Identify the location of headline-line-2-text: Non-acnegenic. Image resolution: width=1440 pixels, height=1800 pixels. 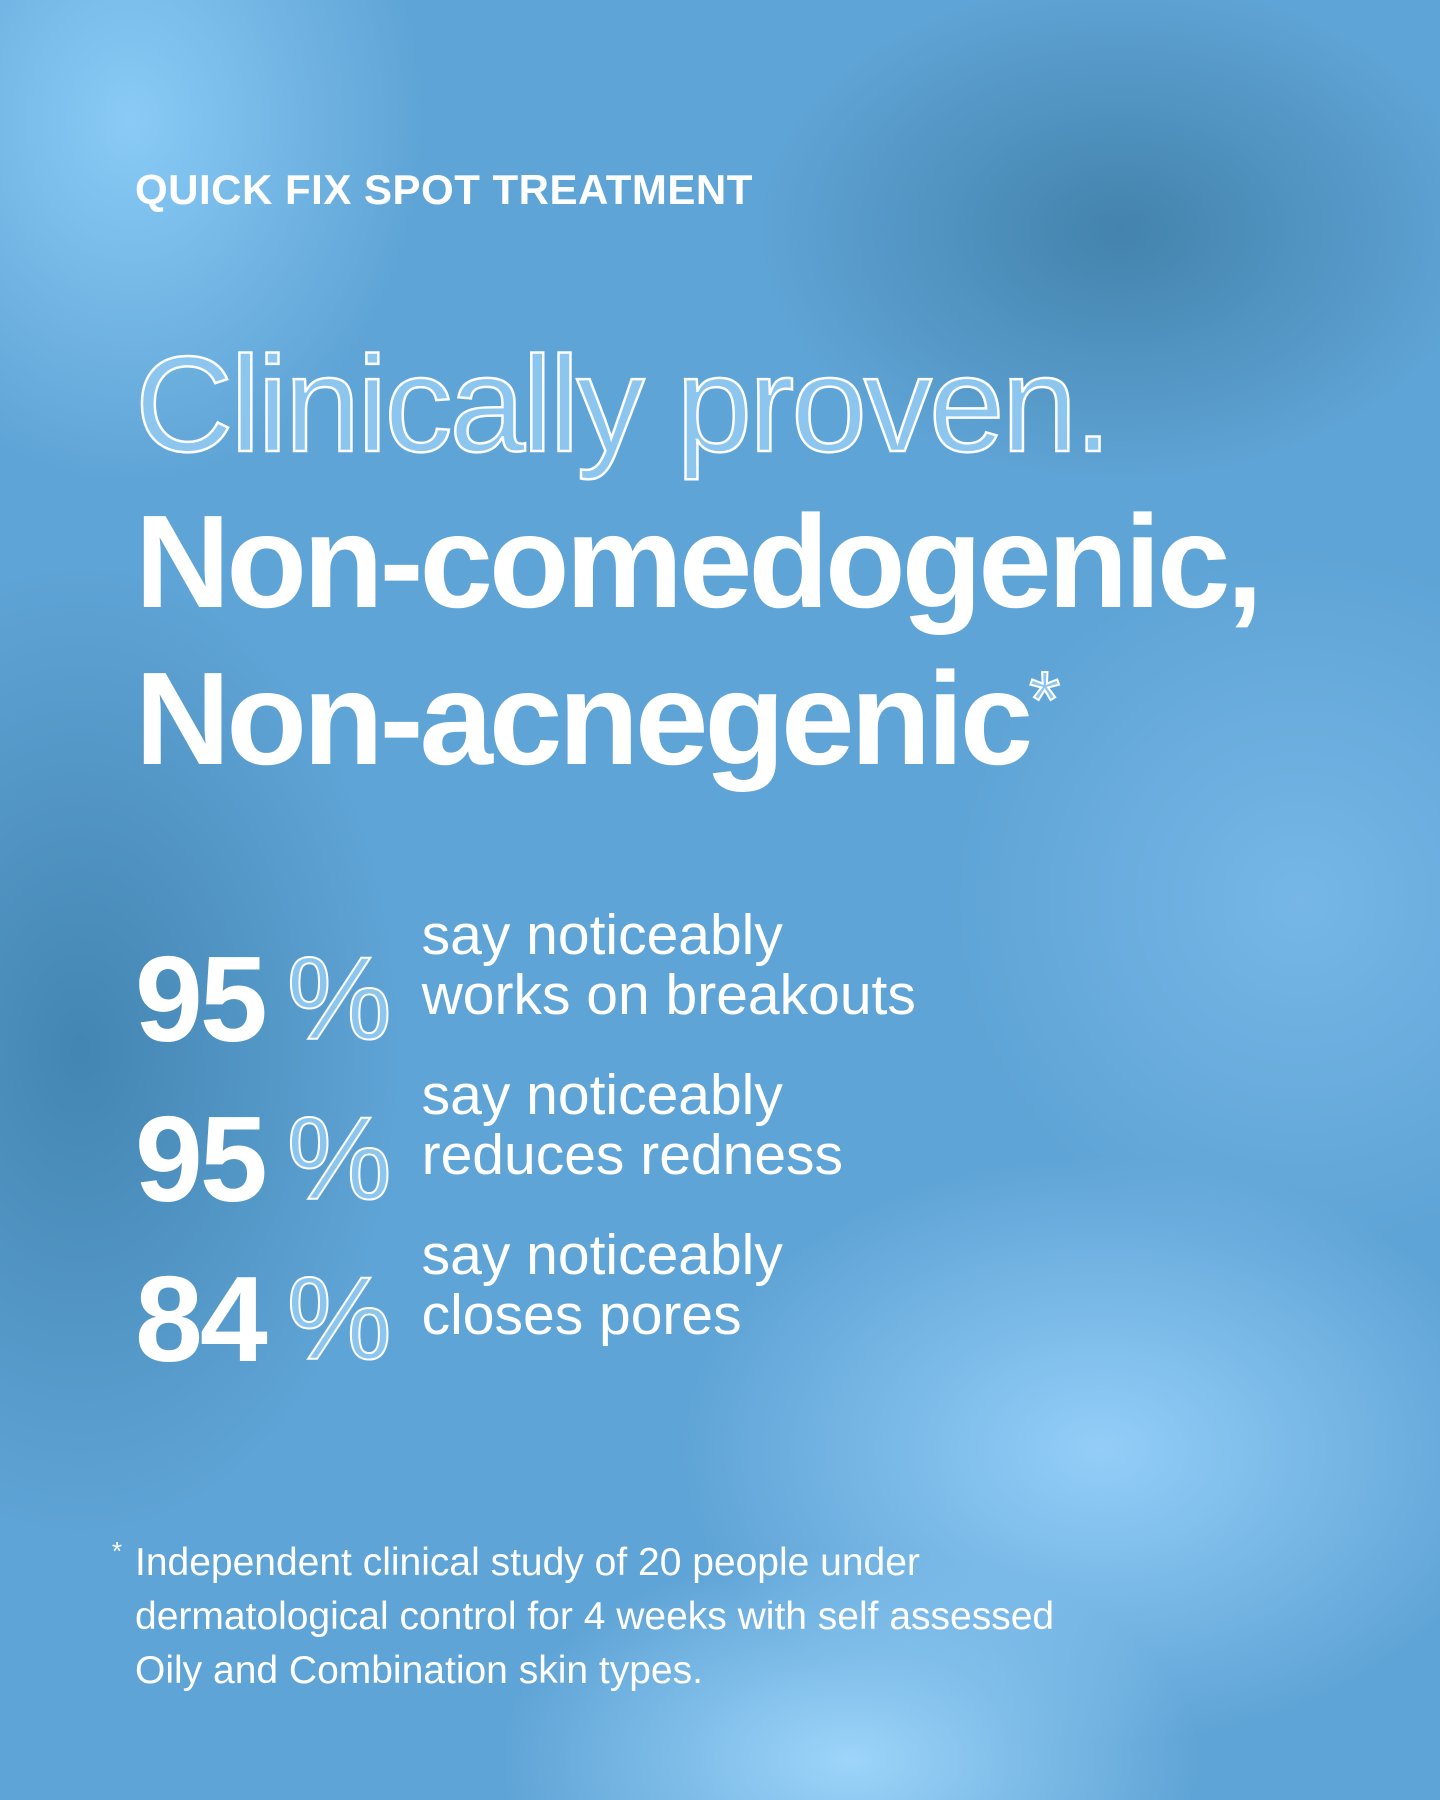
(584, 718).